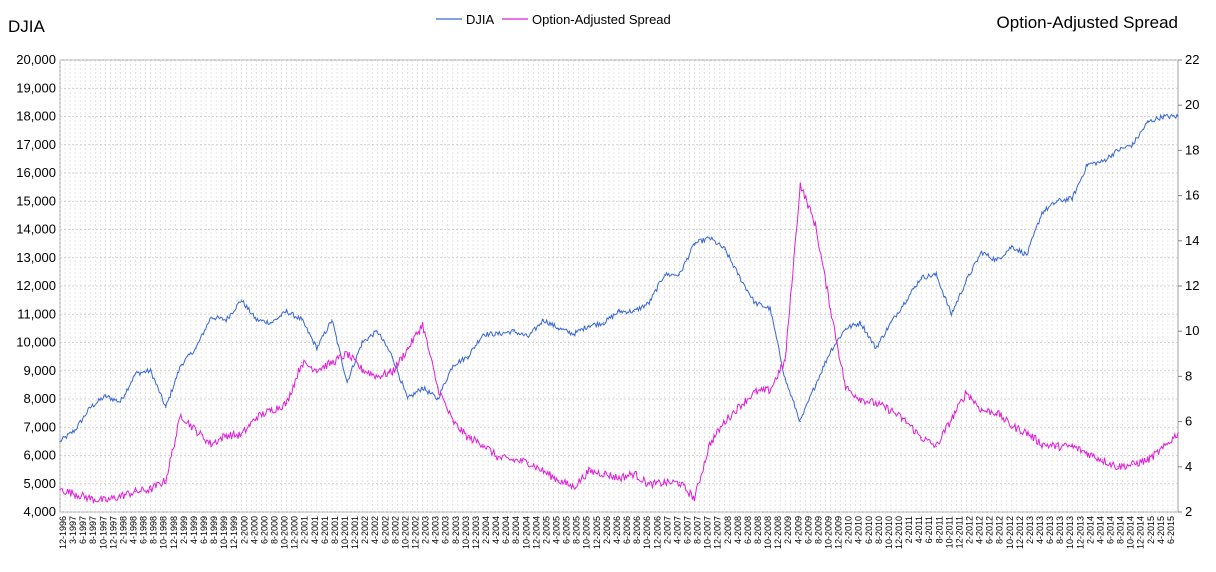 Image resolution: width=1216 pixels, height=572 pixels. What do you see at coordinates (275, 530) in the screenshot?
I see `x-tick-label: 8-2000` at bounding box center [275, 530].